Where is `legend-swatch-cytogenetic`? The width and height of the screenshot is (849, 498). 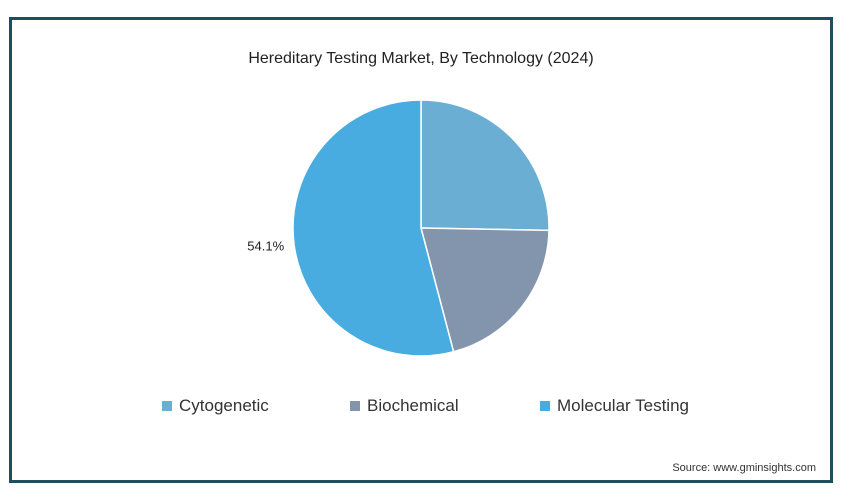
legend-swatch-cytogenetic is located at coordinates (167, 406).